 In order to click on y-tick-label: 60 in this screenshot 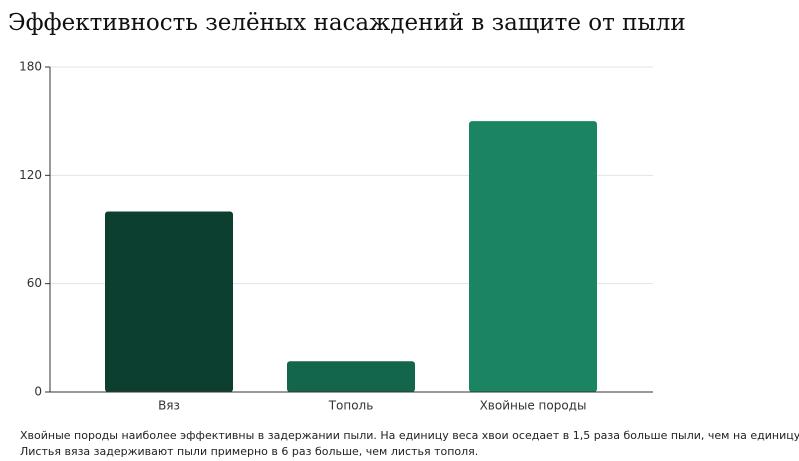, I will do `click(34, 283)`.